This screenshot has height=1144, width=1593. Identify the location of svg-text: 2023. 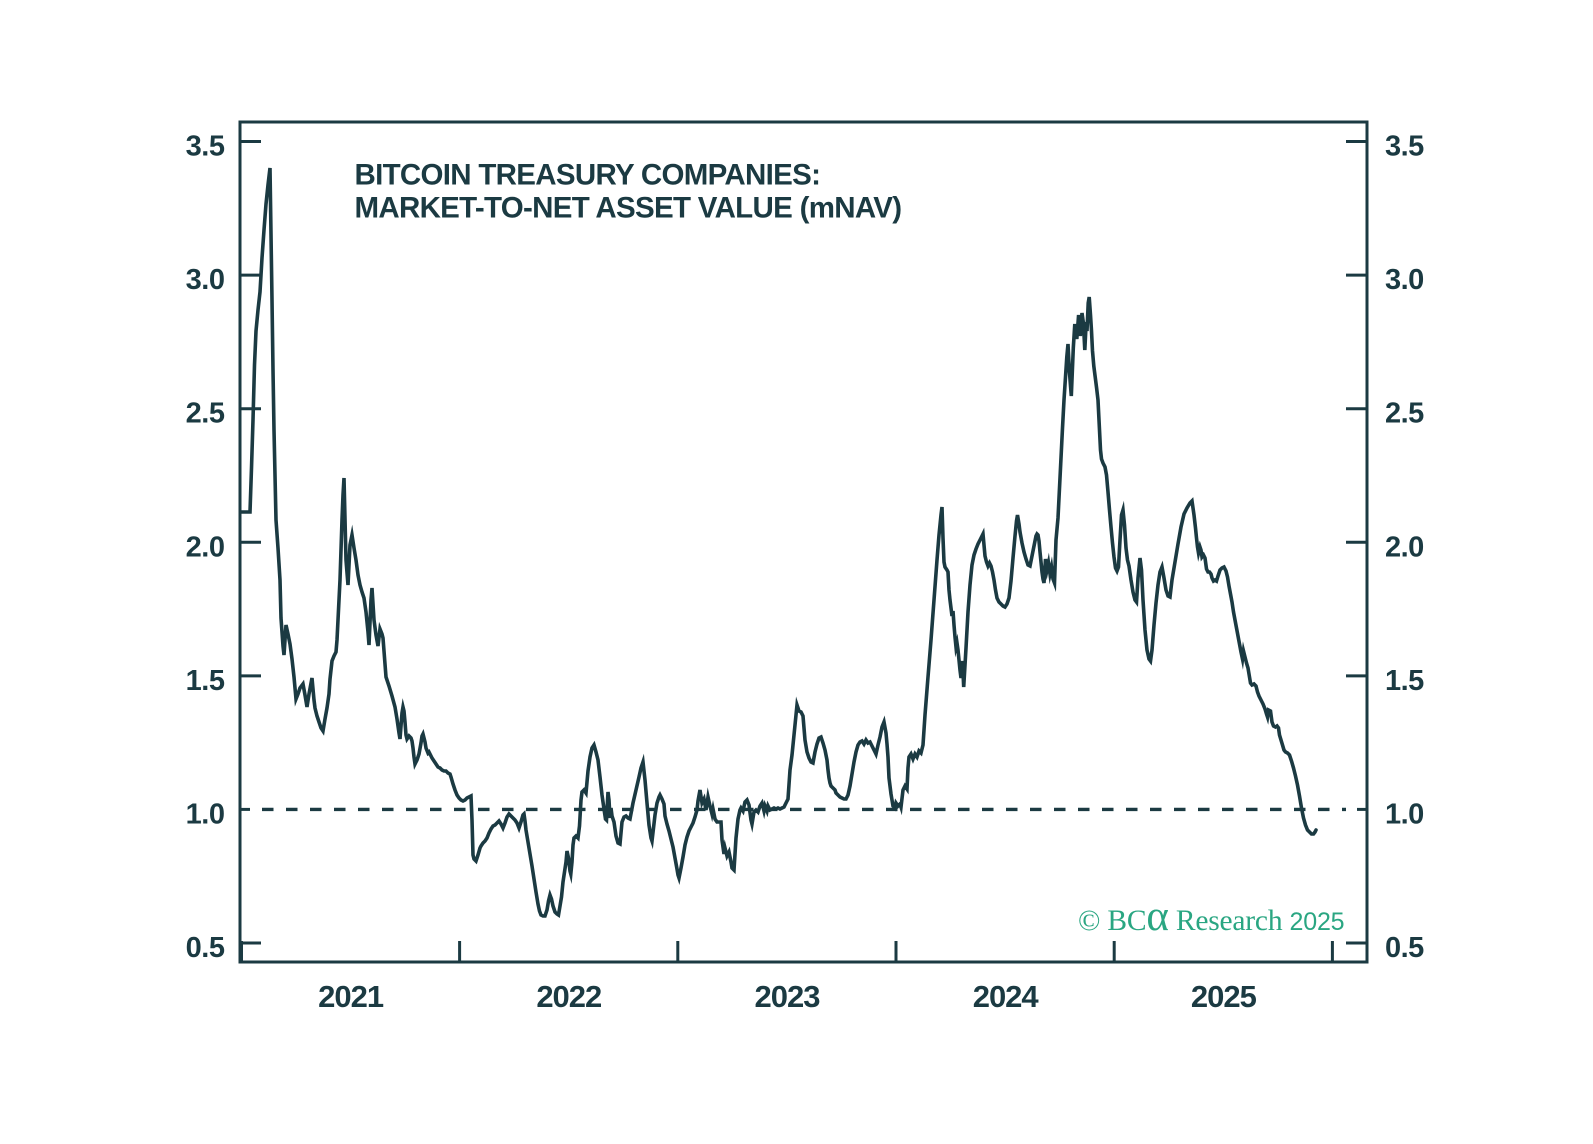
(788, 996).